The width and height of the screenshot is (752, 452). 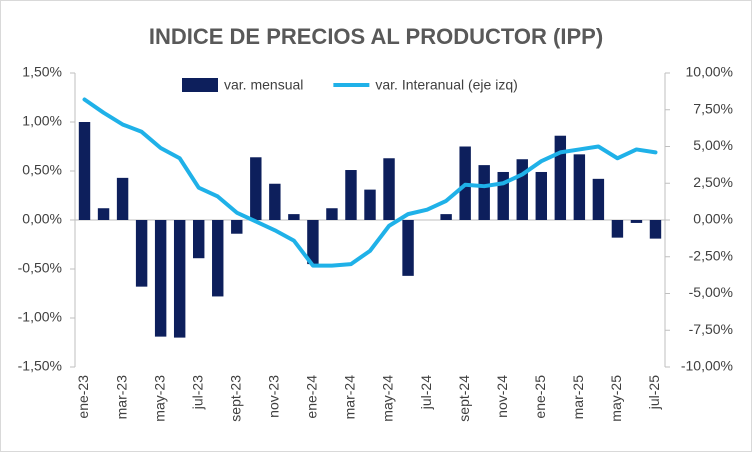 What do you see at coordinates (713, 182) in the screenshot?
I see `y2-tick-label: 2,50%` at bounding box center [713, 182].